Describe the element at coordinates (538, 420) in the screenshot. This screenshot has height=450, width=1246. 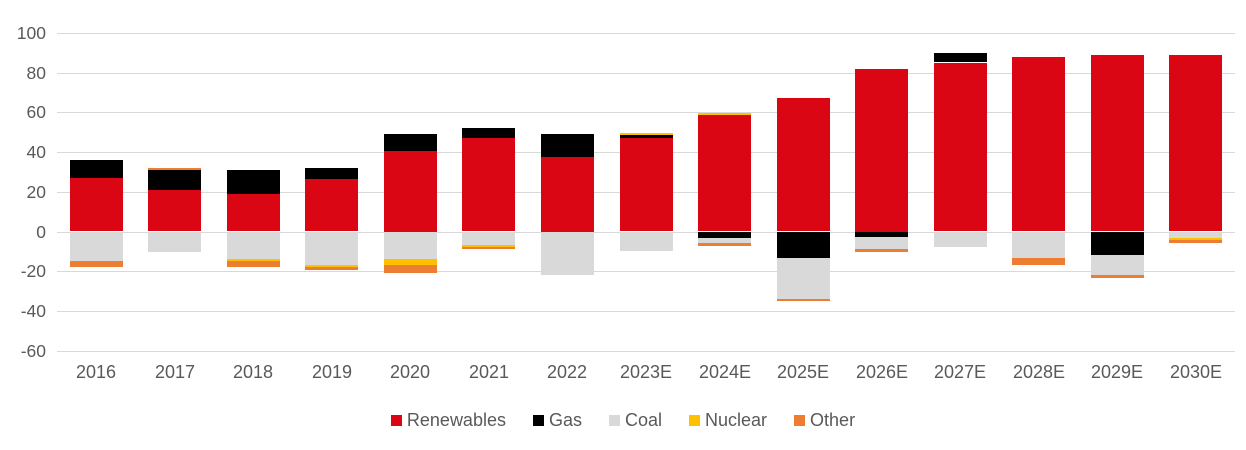
I see `legend-swatch-gas-icon` at that location.